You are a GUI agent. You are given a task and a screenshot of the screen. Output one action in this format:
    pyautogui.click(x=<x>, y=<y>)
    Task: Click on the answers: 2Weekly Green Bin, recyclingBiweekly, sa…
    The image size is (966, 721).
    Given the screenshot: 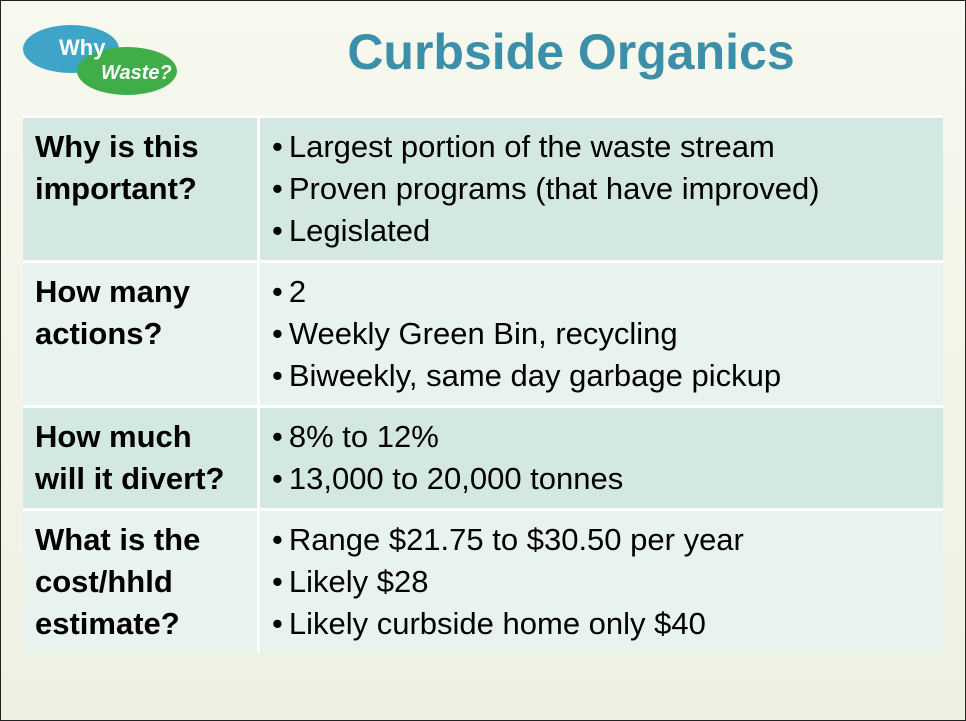 What is the action you would take?
    pyautogui.click(x=600, y=333)
    